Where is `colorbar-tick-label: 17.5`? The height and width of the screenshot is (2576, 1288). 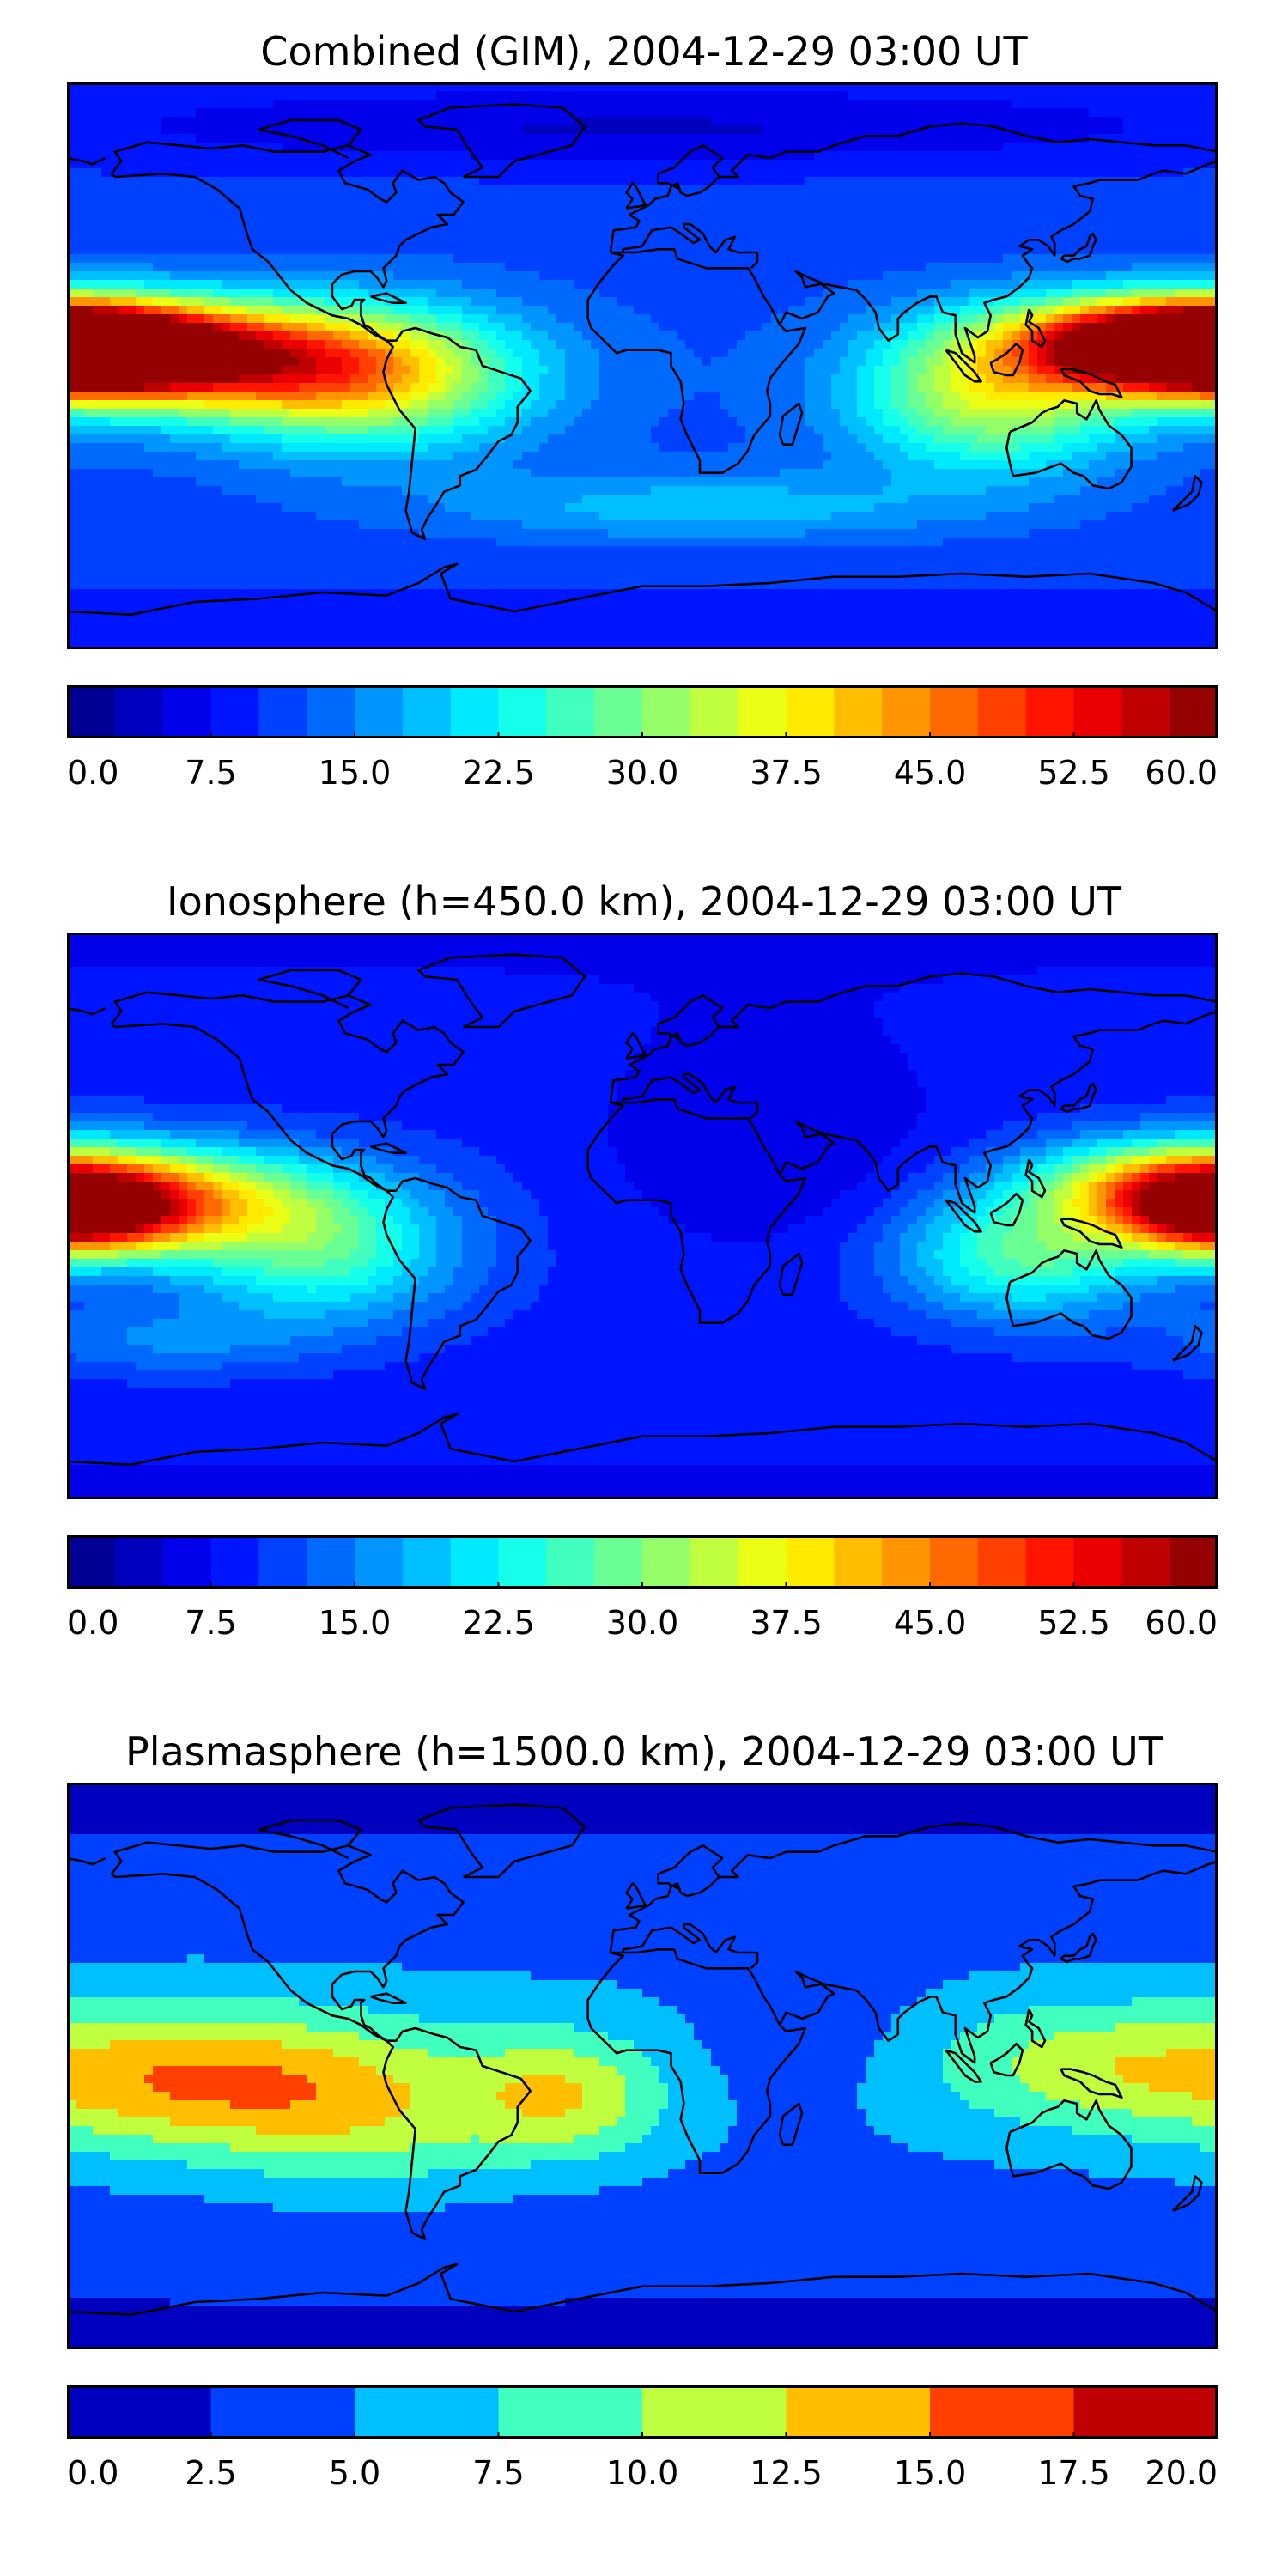 colorbar-tick-label: 17.5 is located at coordinates (1074, 2473).